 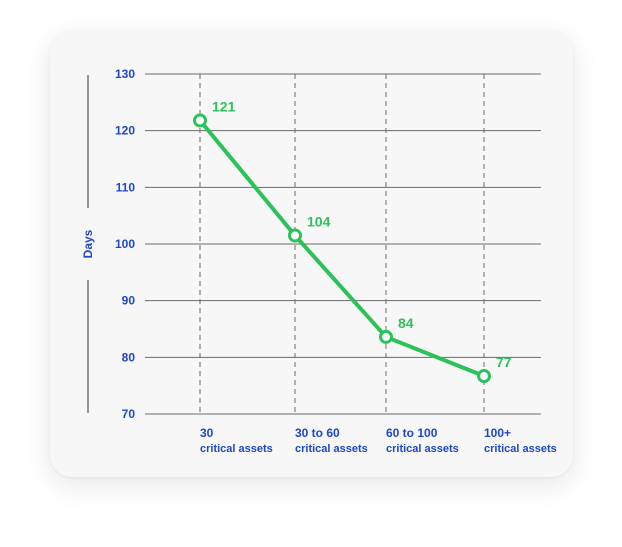 I want to click on y-tick-label: 130, so click(x=125, y=74).